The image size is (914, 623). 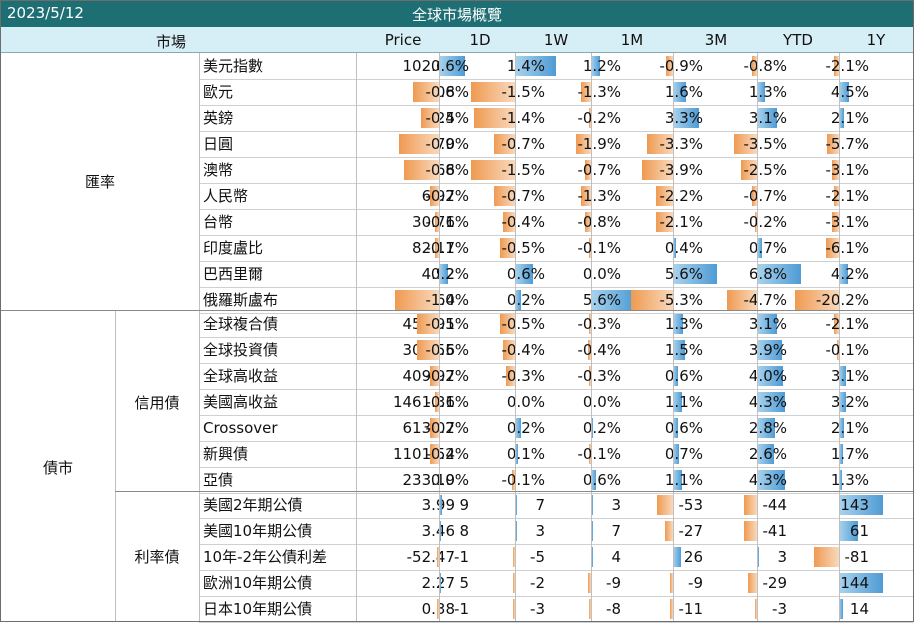 I want to click on change-value: -3.5%, so click(x=765, y=144).